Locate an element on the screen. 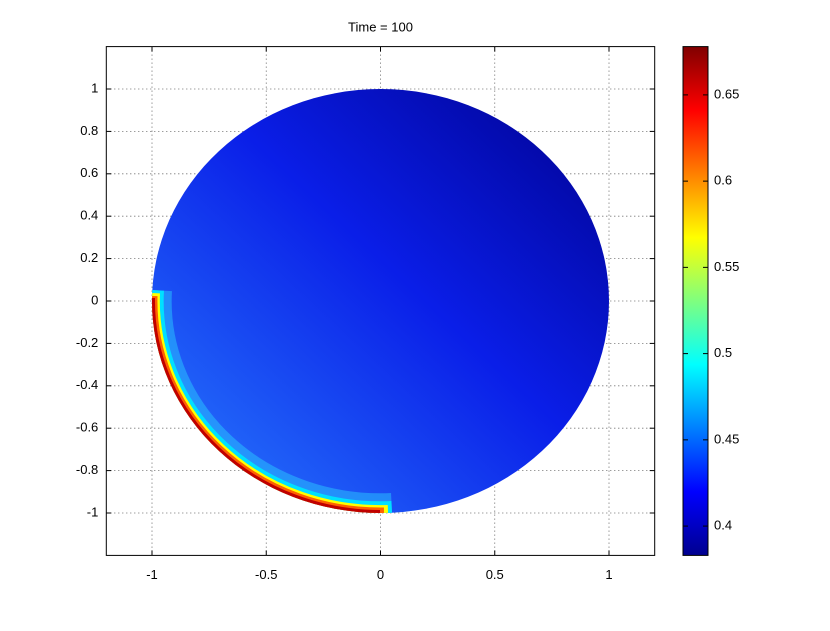 Image resolution: width=830 pixels, height=631 pixels. x-tick-label: -0.5 is located at coordinates (266, 574).